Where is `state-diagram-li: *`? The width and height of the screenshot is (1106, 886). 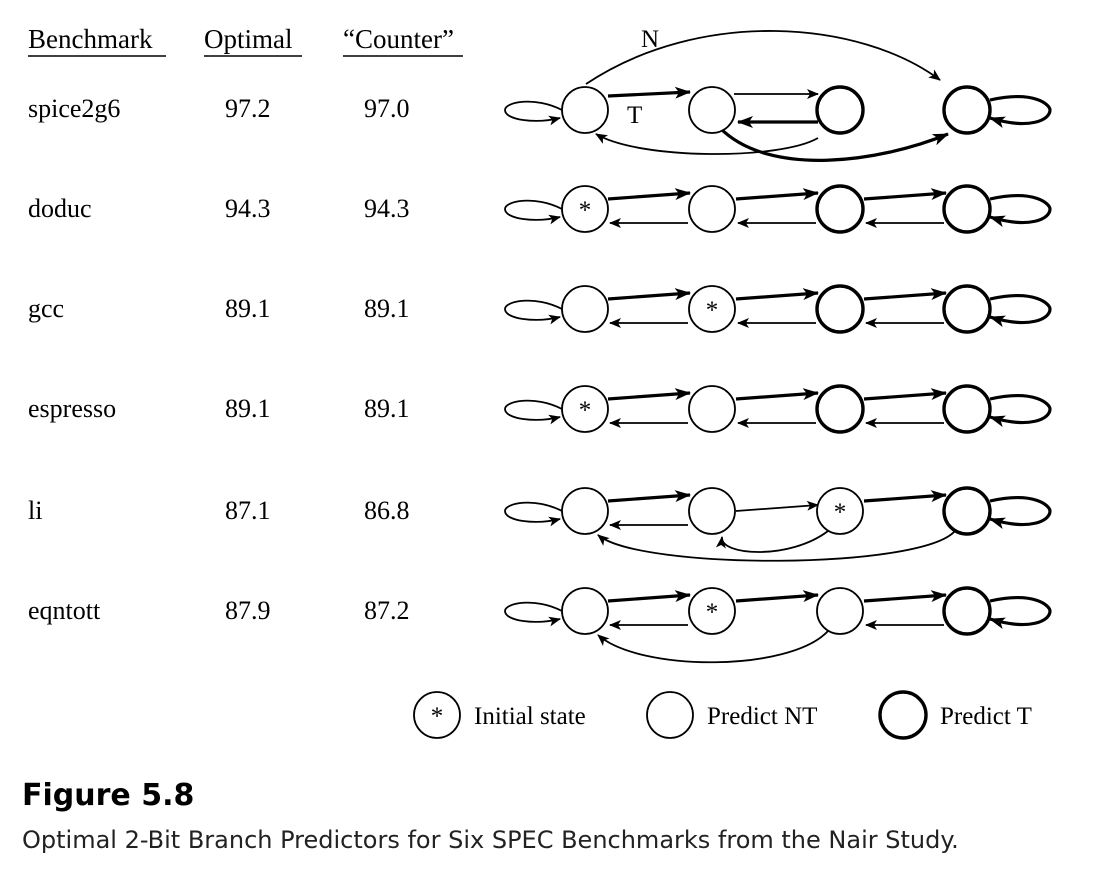 state-diagram-li: * is located at coordinates (778, 524).